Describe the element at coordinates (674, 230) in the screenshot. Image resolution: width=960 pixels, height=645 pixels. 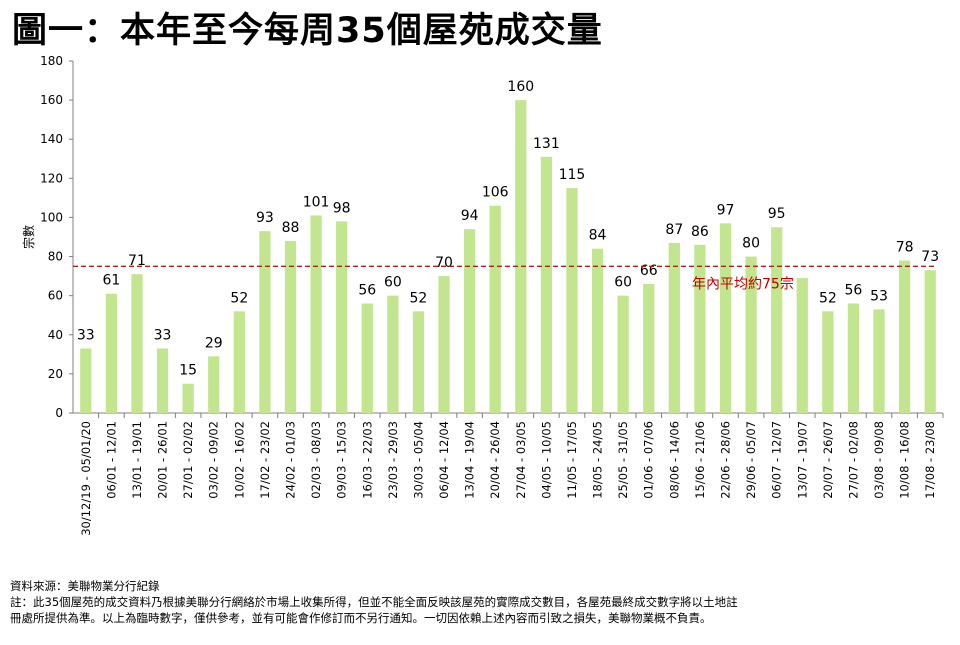
I see `bar-value-label: 87` at that location.